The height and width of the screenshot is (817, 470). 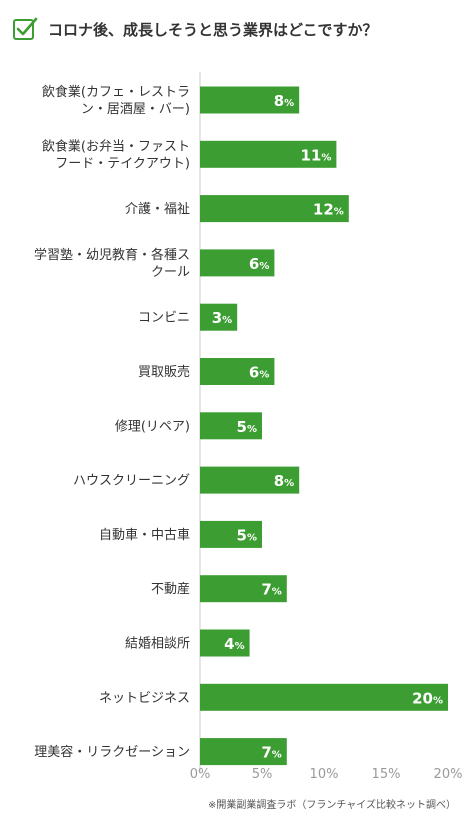 I want to click on category-label-12: 理美容・リラクゼーション, so click(x=112, y=752).